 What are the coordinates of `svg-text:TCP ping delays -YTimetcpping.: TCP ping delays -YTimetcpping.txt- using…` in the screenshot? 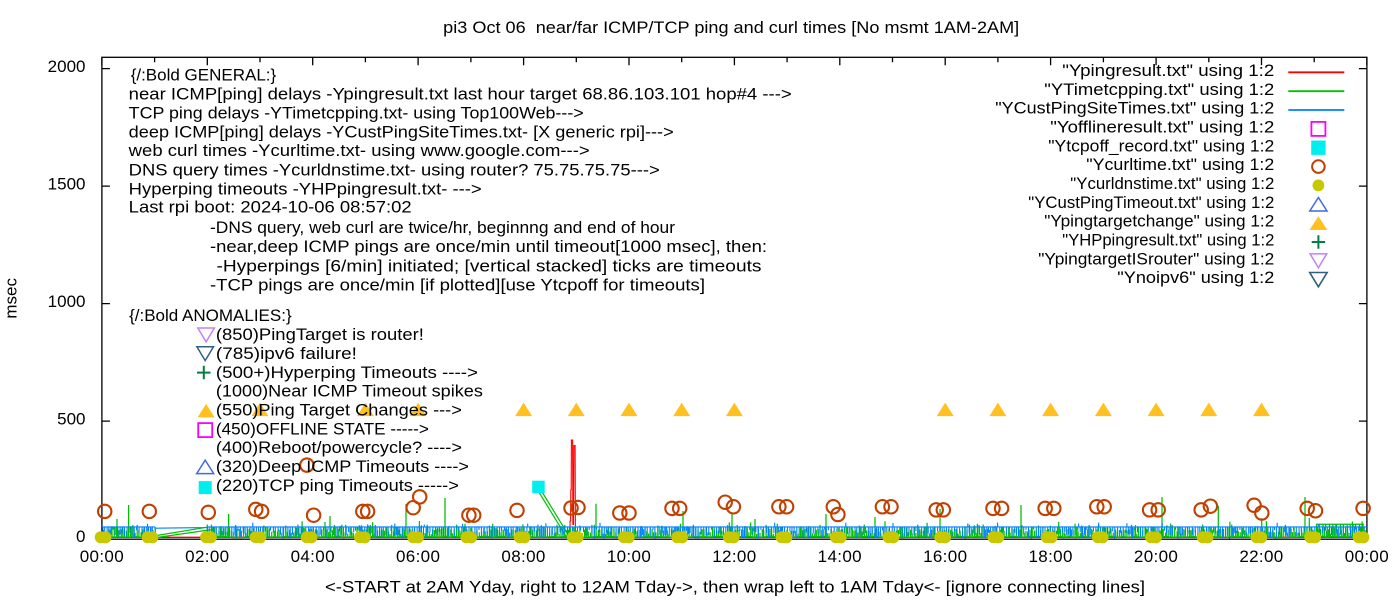 It's located at (356, 113).